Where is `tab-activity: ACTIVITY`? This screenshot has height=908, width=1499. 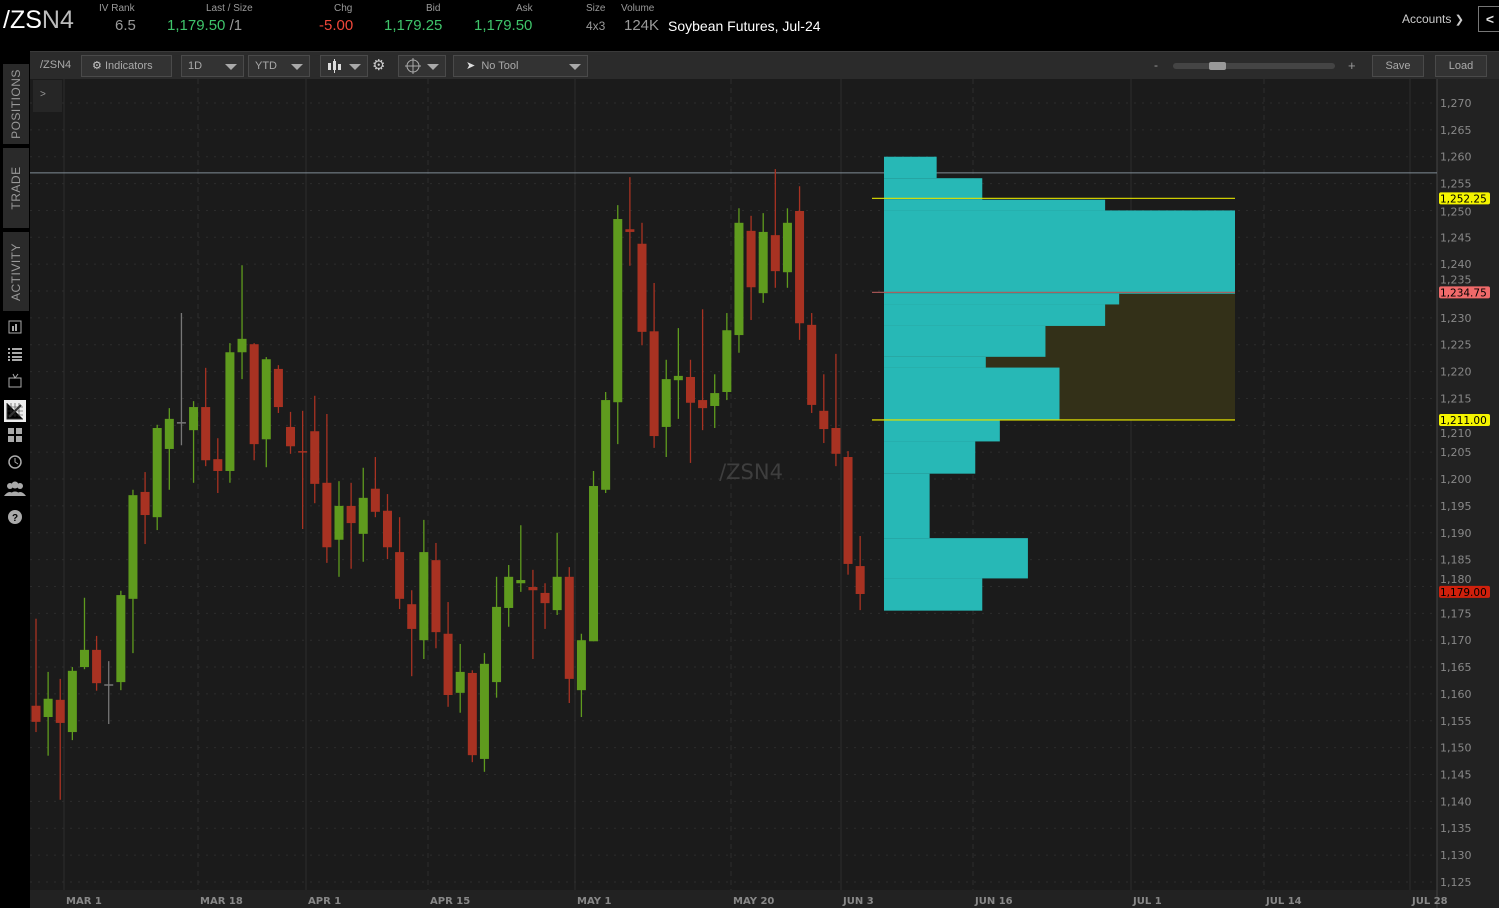
tab-activity: ACTIVITY is located at coordinates (16, 271).